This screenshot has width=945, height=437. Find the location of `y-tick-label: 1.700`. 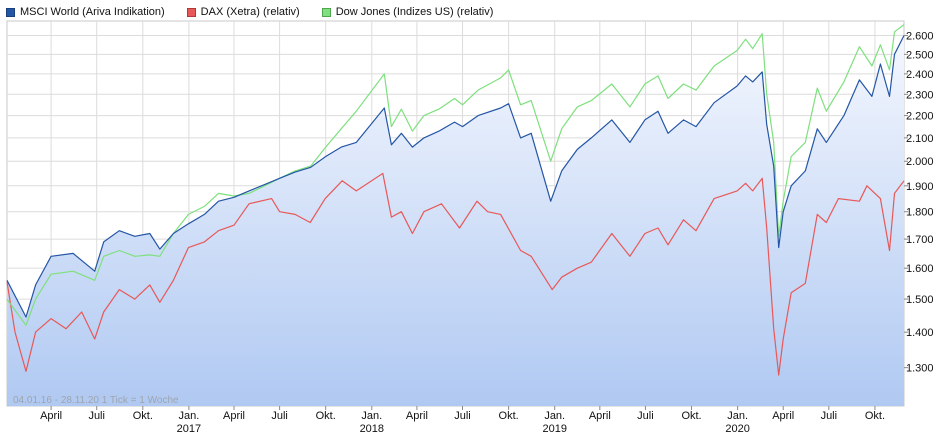

y-tick-label: 1.700 is located at coordinates (920, 240).